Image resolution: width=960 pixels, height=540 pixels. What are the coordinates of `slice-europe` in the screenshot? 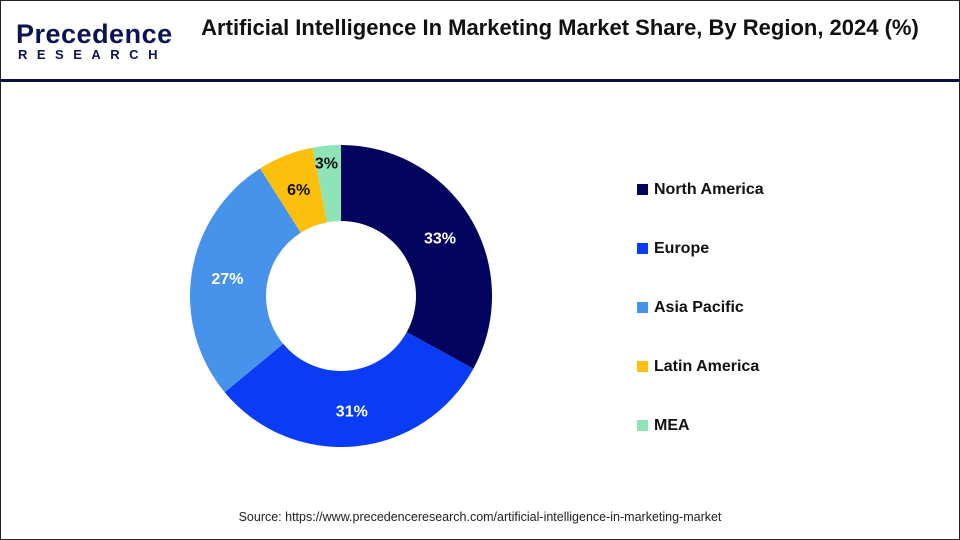 It's located at (349, 389).